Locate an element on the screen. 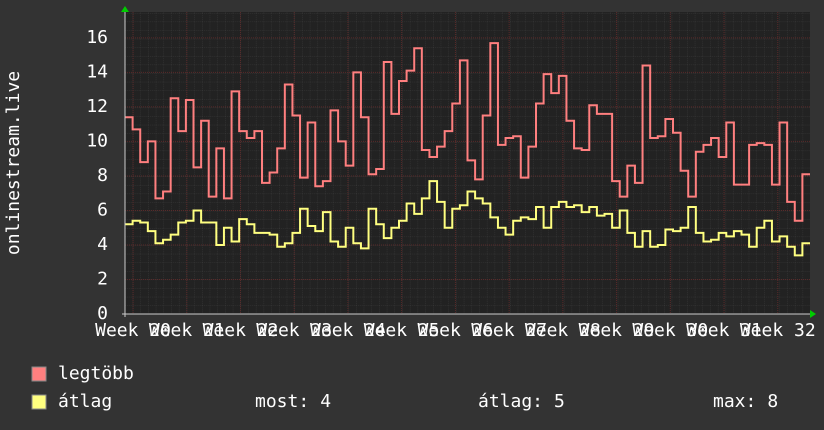 The width and height of the screenshot is (824, 430). stat-label: max: is located at coordinates (734, 401).